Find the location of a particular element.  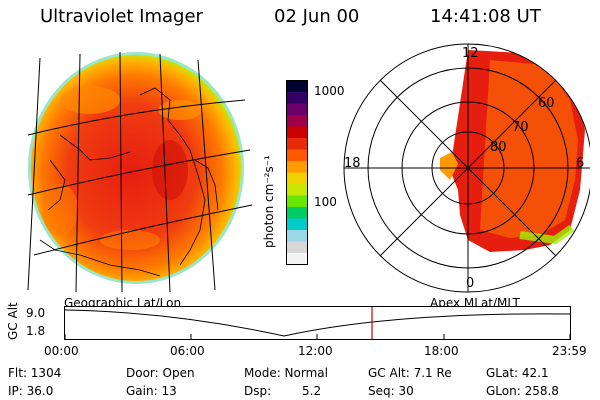

timeline-xtick-0600: 06:00 is located at coordinates (187, 351).